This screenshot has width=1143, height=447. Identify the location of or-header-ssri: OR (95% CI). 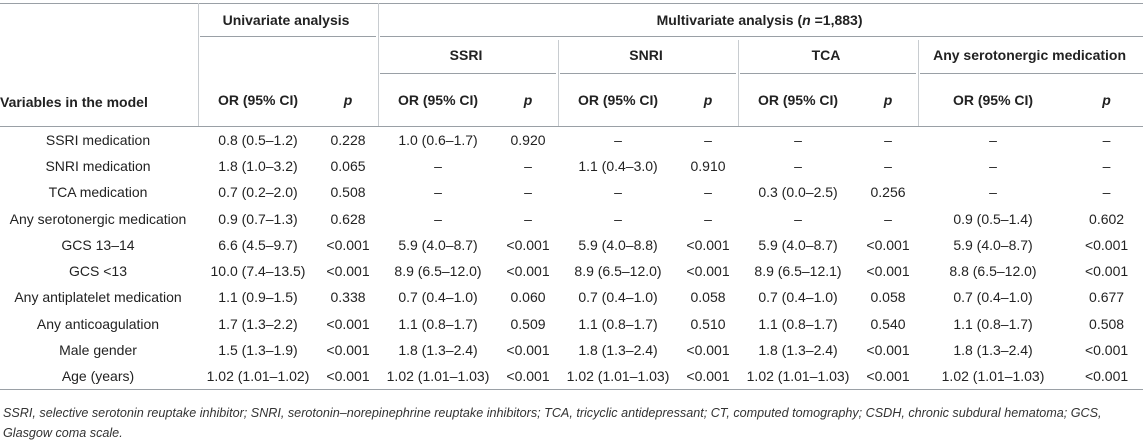
(438, 100).